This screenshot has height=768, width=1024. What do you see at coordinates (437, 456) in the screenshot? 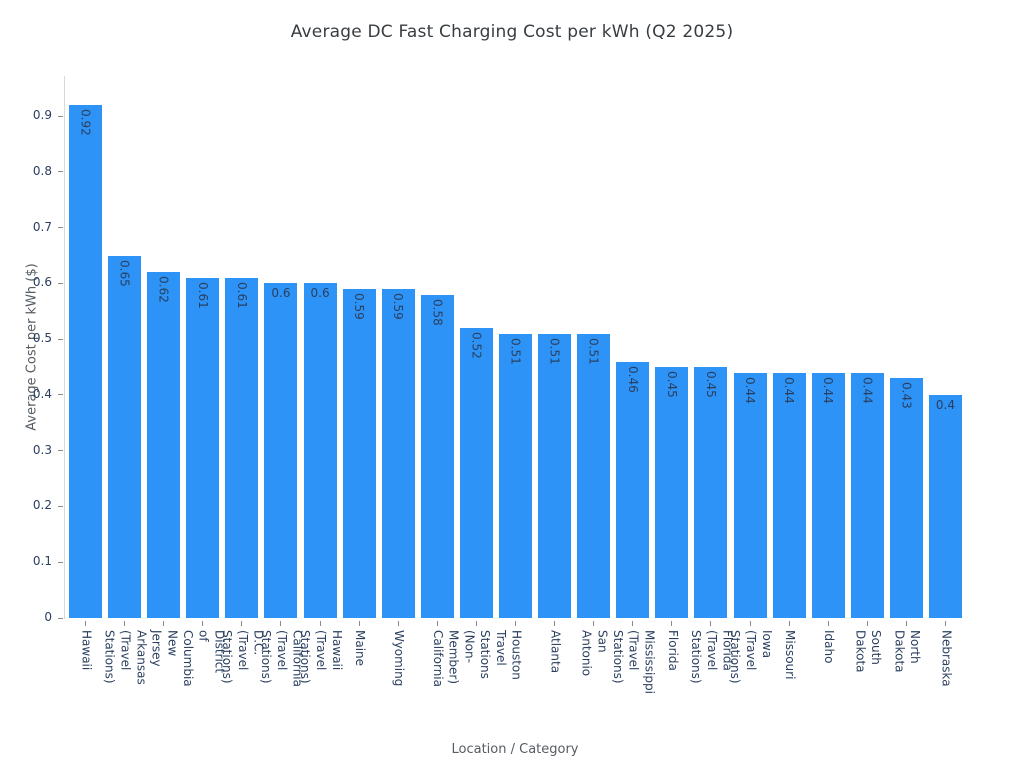
I see `bar: 0.58` at bounding box center [437, 456].